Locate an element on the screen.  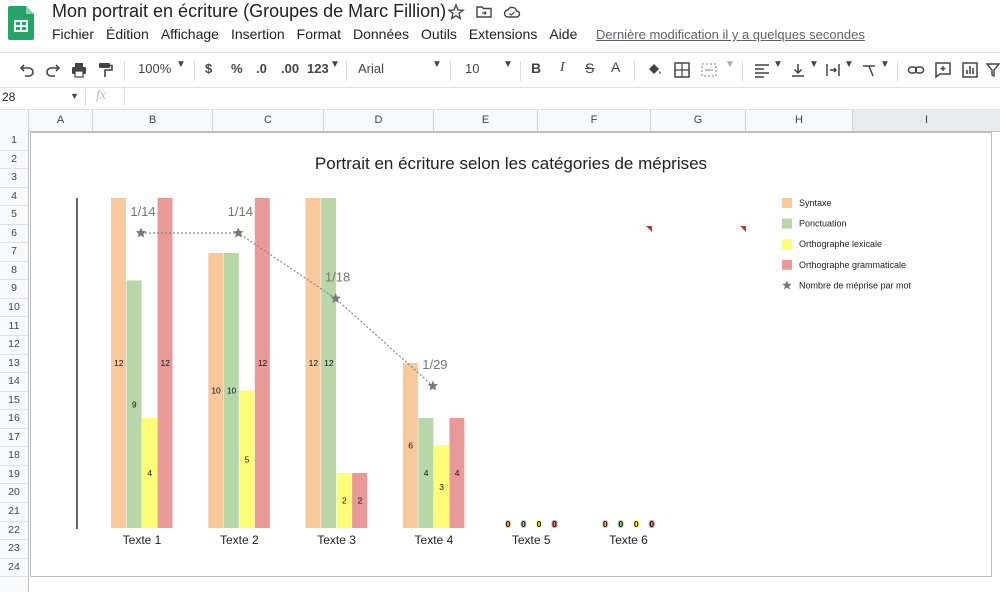
more-formats-button: 123 is located at coordinates (318, 68).